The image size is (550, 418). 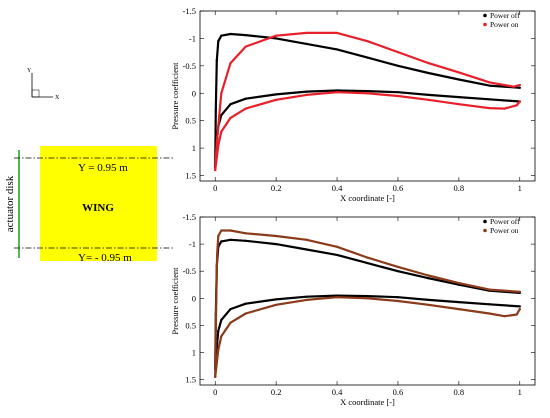 I want to click on y-tick-label: -1, so click(x=192, y=38).